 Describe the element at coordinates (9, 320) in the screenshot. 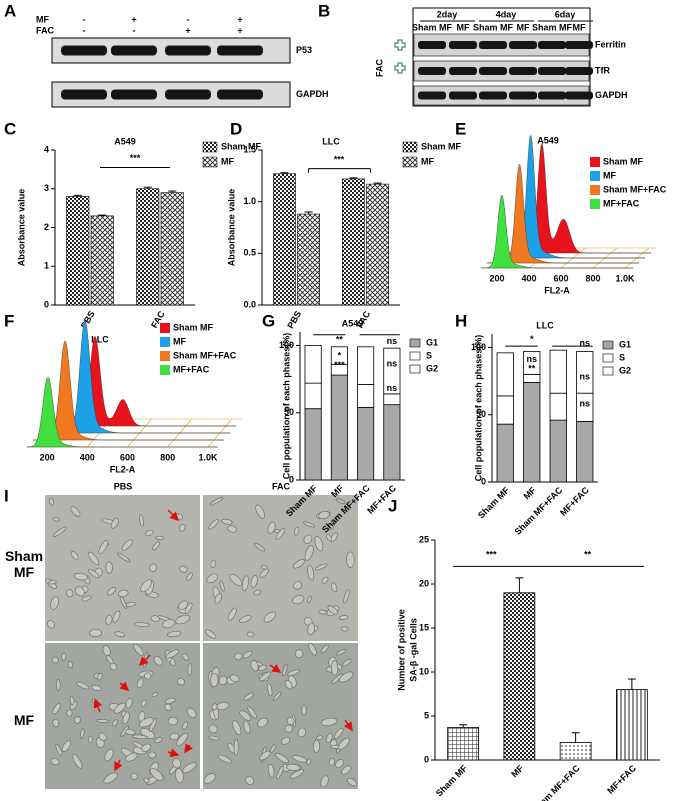

I see `panel-label: F` at that location.